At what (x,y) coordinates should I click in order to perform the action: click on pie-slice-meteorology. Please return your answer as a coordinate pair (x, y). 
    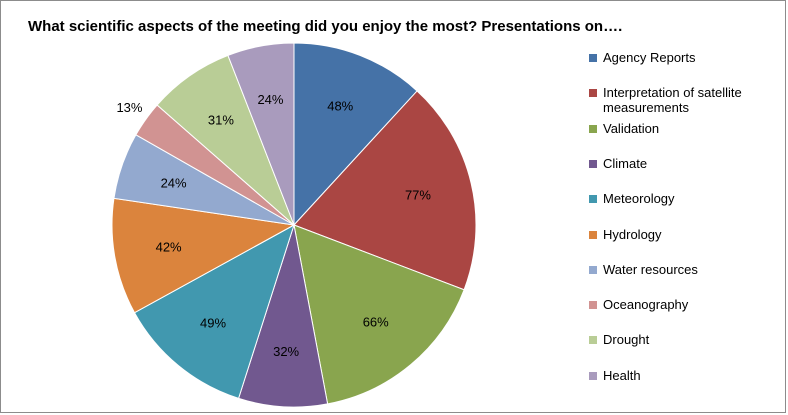
    Looking at the image, I should click on (214, 311).